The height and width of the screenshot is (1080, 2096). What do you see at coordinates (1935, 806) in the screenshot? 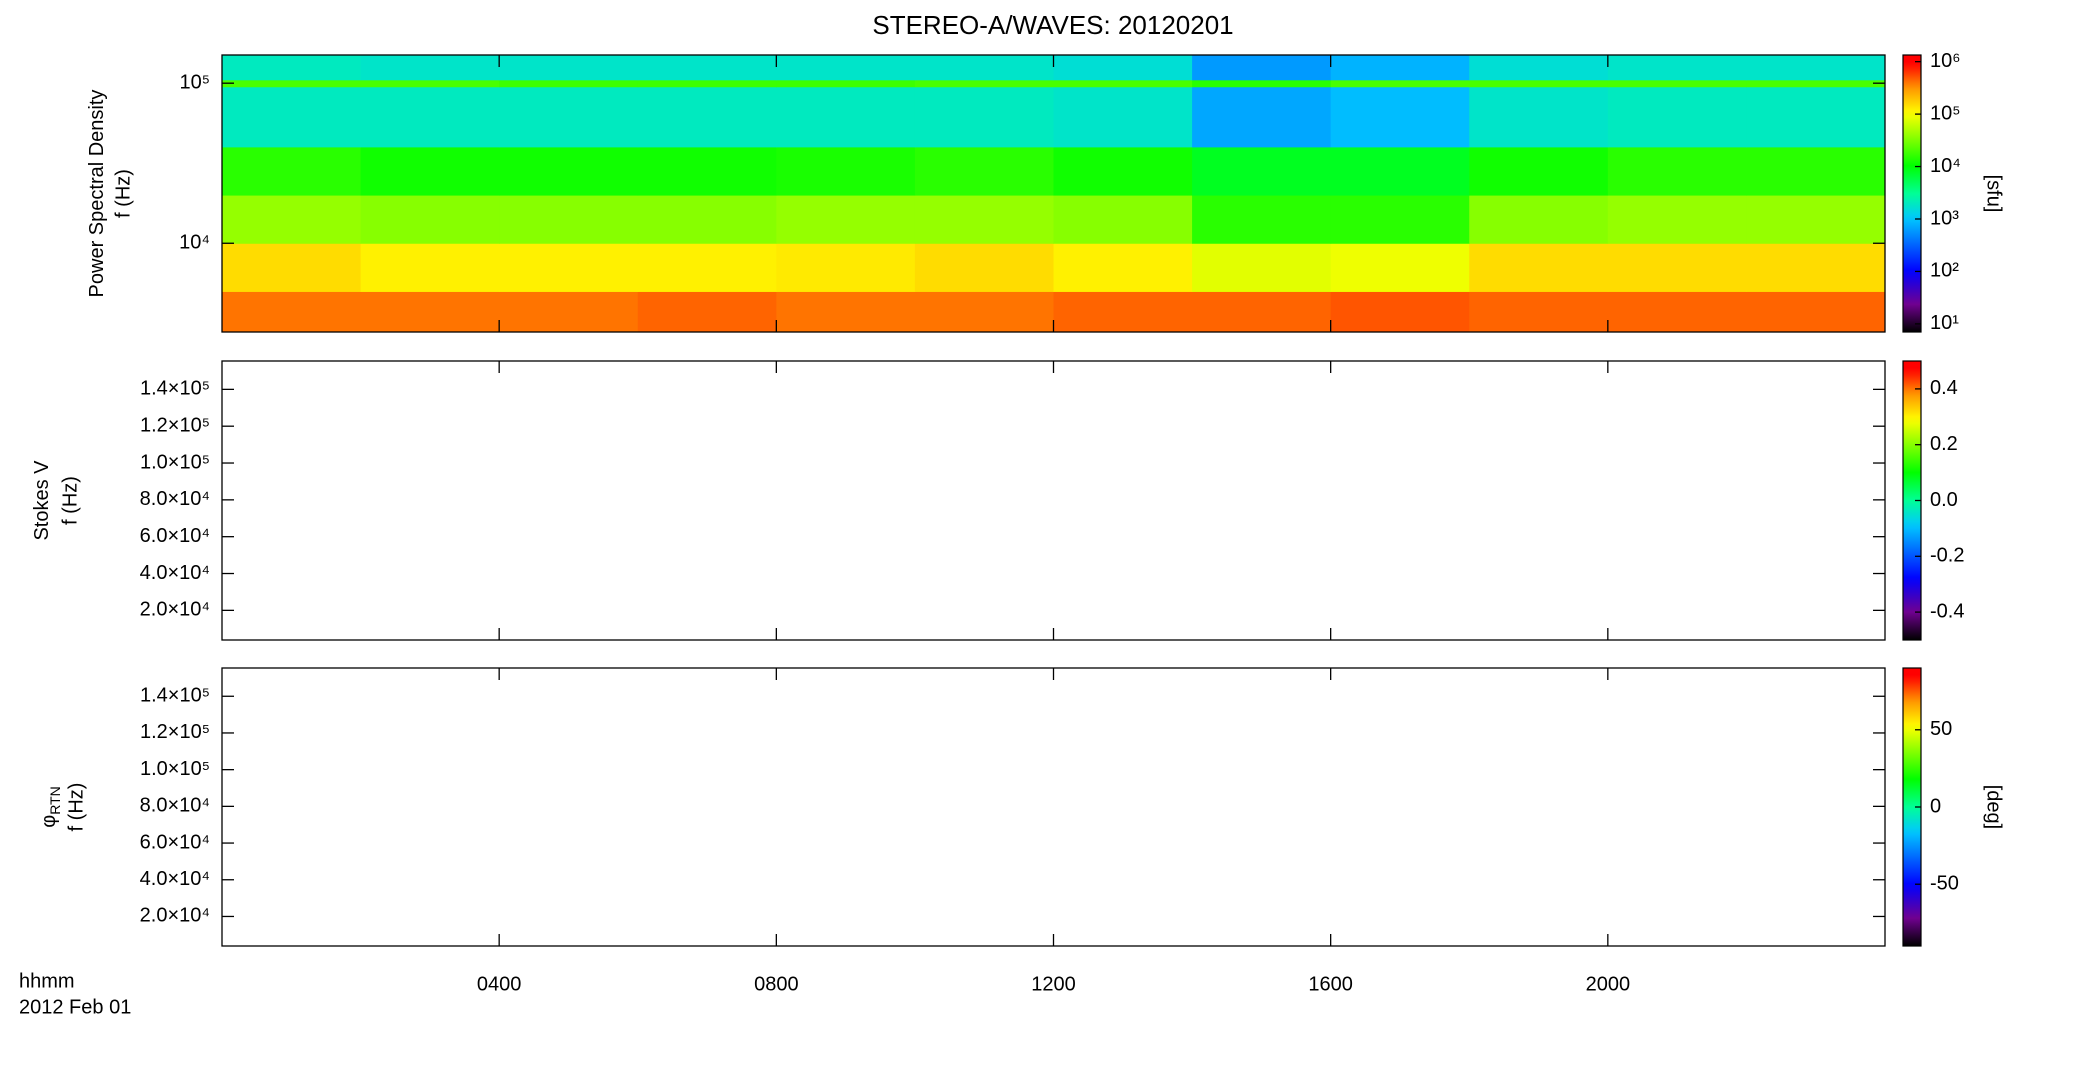
I see `colorbar-tick-label: 0` at bounding box center [1935, 806].